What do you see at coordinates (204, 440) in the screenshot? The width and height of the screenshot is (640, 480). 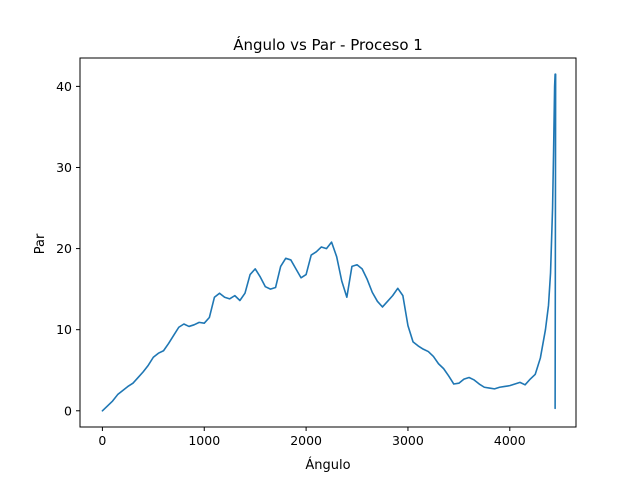 I see `x-tick-label: 1000` at bounding box center [204, 440].